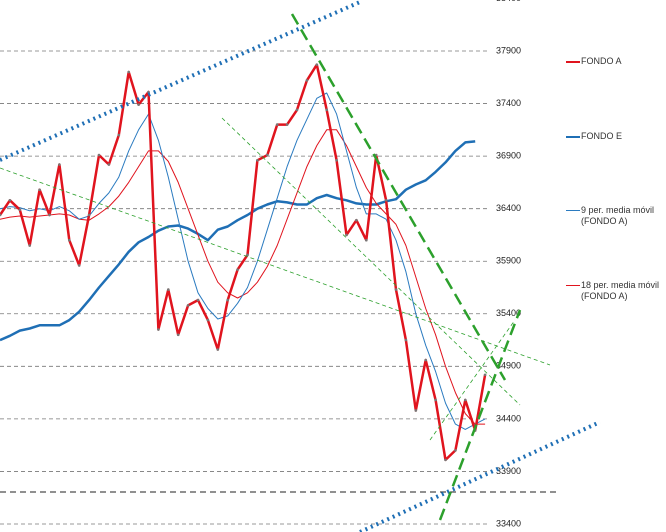 This screenshot has width=666, height=532. Describe the element at coordinates (508, 418) in the screenshot. I see `y-tick-label: 34400` at that location.